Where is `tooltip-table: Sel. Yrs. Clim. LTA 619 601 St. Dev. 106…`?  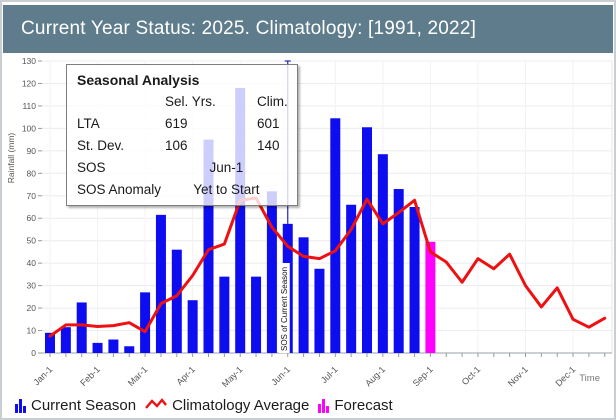 tooltip-table: Sel. Yrs. Clim. LTA 619 601 St. Dev. 106… is located at coordinates (182, 145).